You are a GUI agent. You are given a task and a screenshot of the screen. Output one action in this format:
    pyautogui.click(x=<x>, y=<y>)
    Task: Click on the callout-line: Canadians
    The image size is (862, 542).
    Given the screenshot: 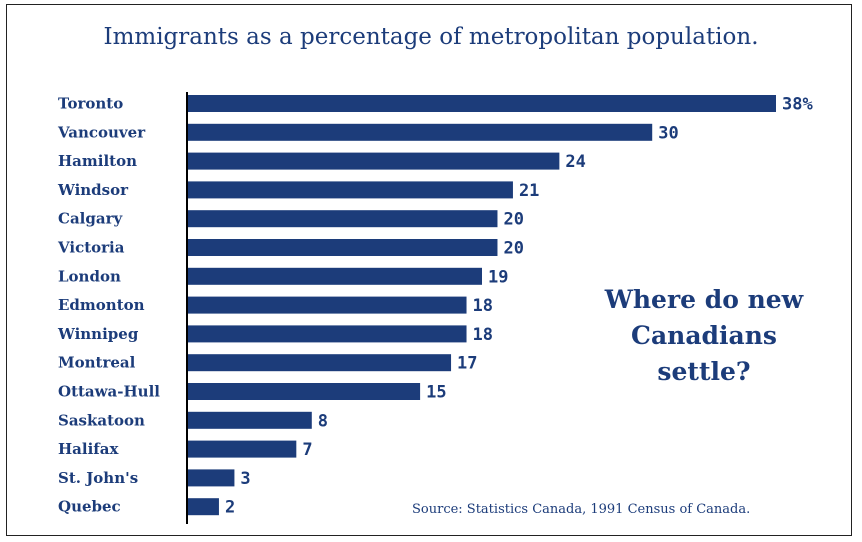 What is the action you would take?
    pyautogui.click(x=704, y=335)
    